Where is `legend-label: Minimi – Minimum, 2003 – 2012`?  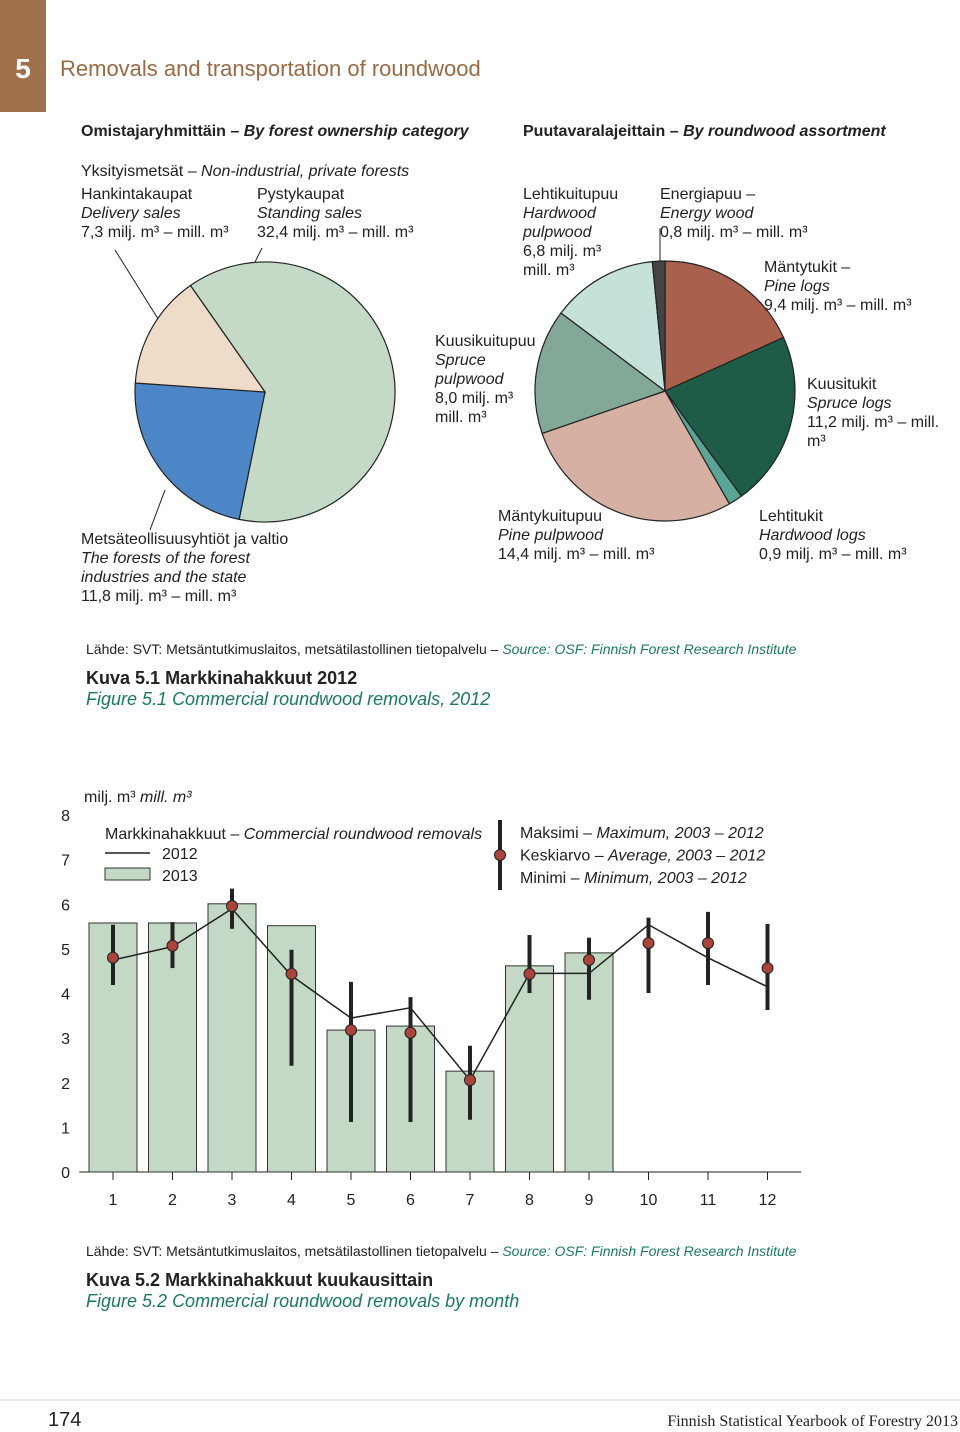 legend-label: Minimi – Minimum, 2003 – 2012 is located at coordinates (633, 878).